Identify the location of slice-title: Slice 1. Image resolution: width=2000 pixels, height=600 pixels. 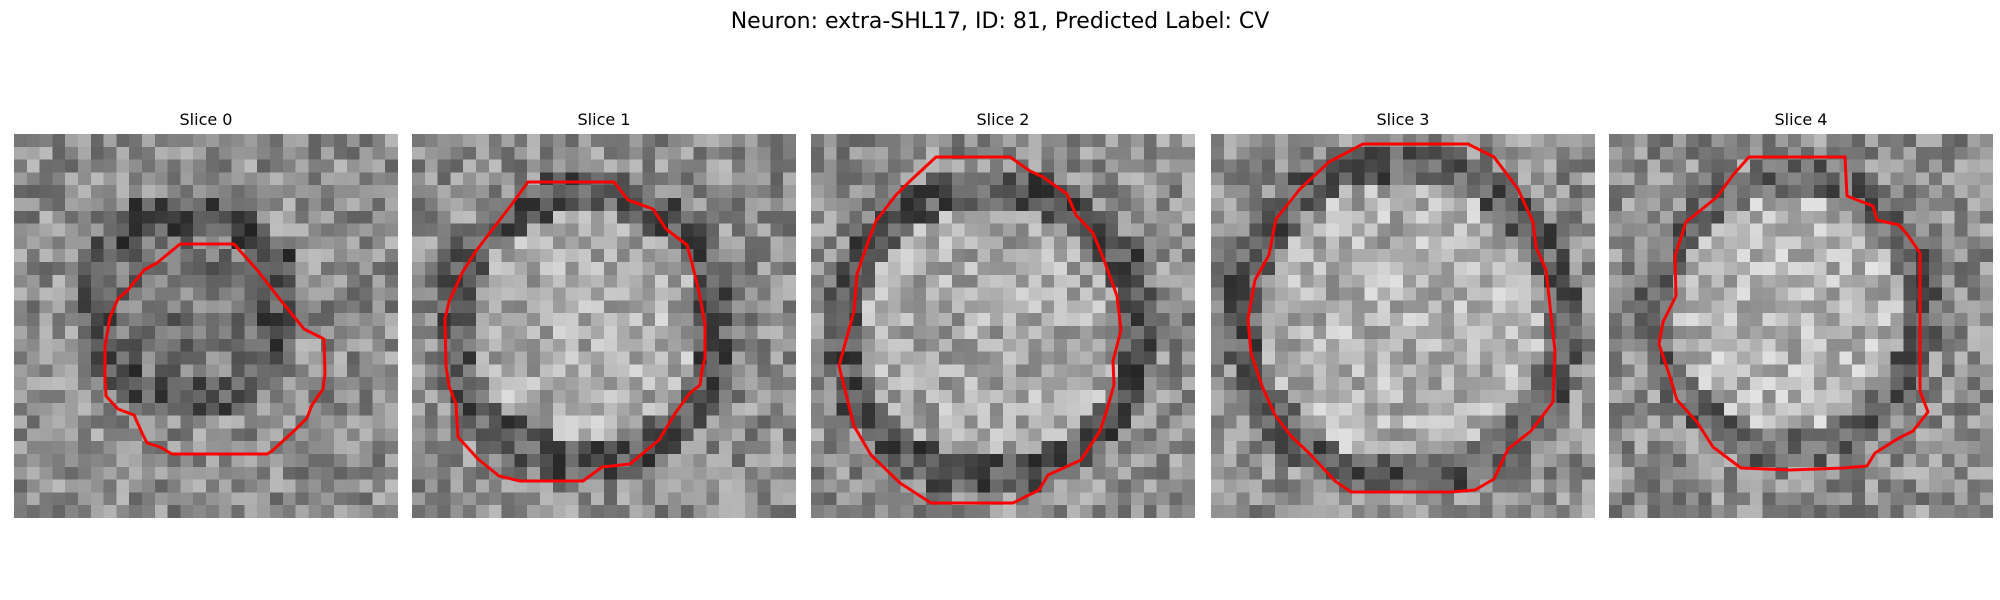
(604, 119).